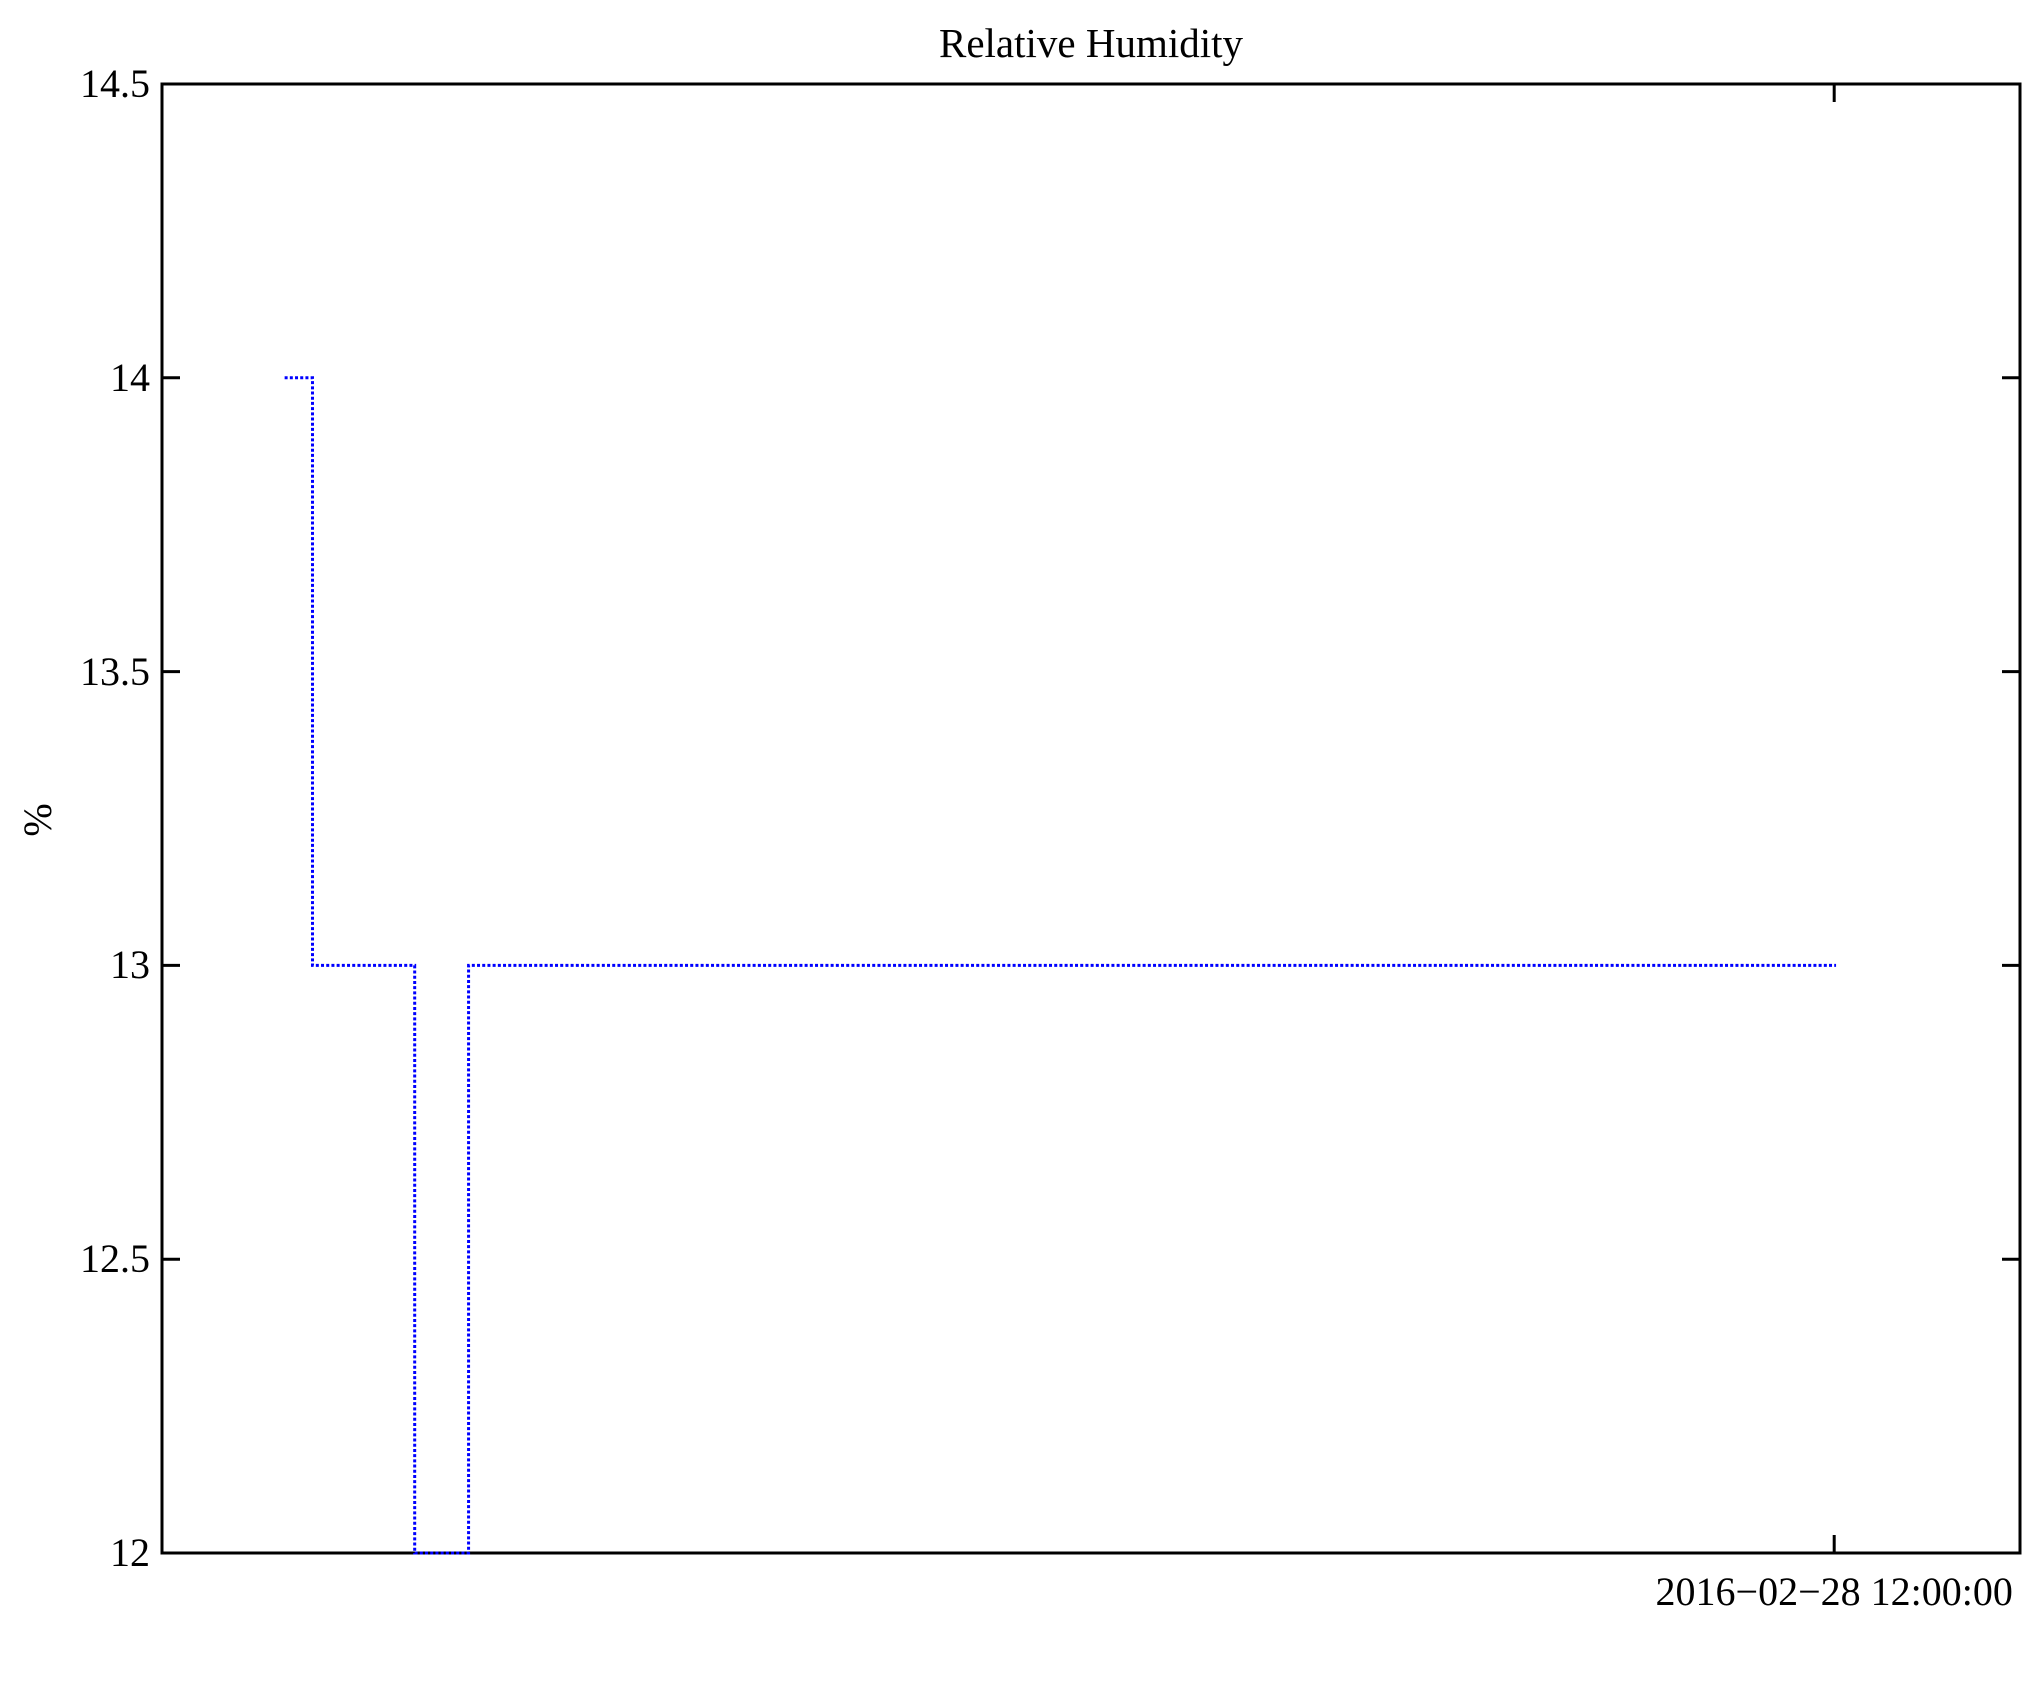  Describe the element at coordinates (115, 671) in the screenshot. I see `y-tick-label: 13.5` at that location.